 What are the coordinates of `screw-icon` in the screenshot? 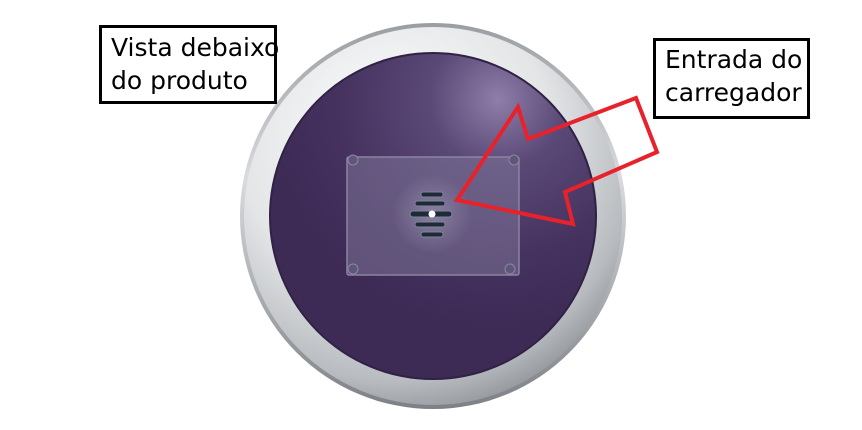 It's located at (433, 214).